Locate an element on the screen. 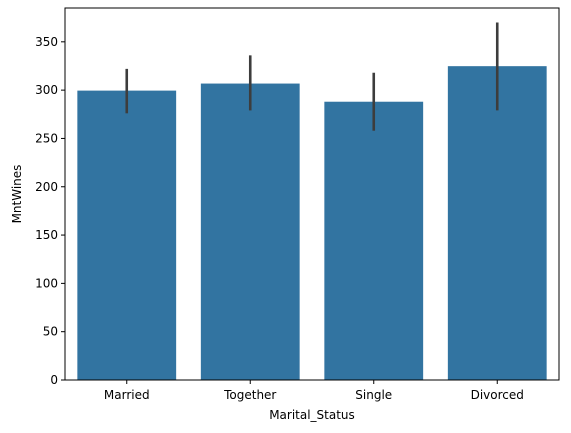 The width and height of the screenshot is (571, 433). x-axis-label: Marital_Status is located at coordinates (312, 415).